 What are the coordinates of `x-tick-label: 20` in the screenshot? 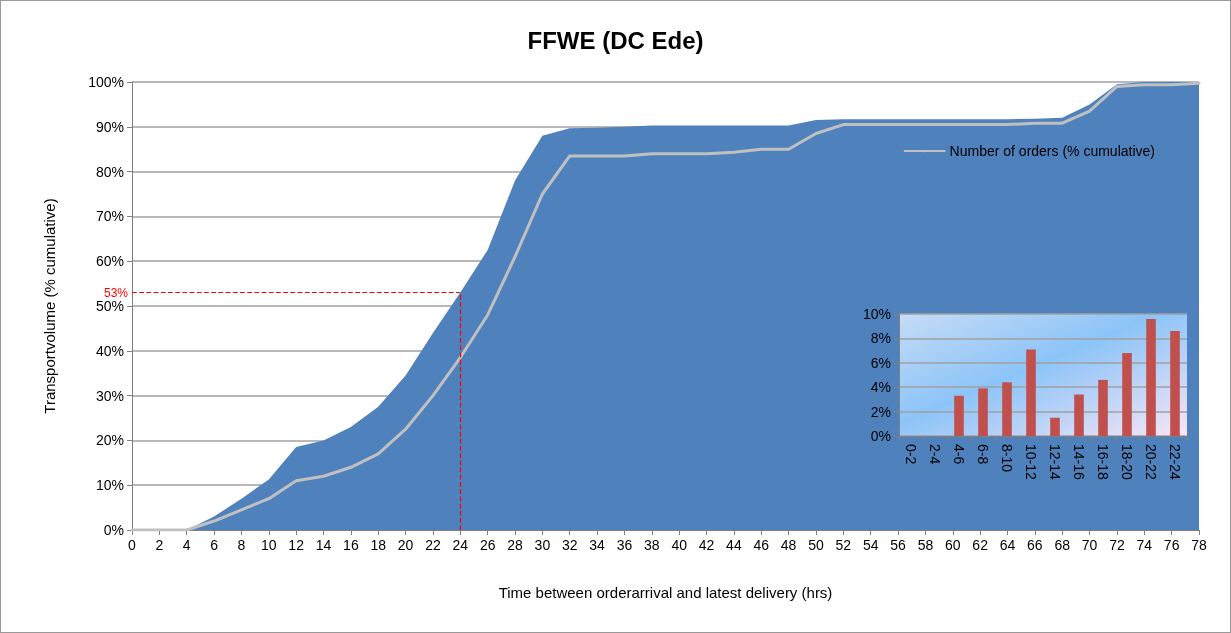 It's located at (405, 545).